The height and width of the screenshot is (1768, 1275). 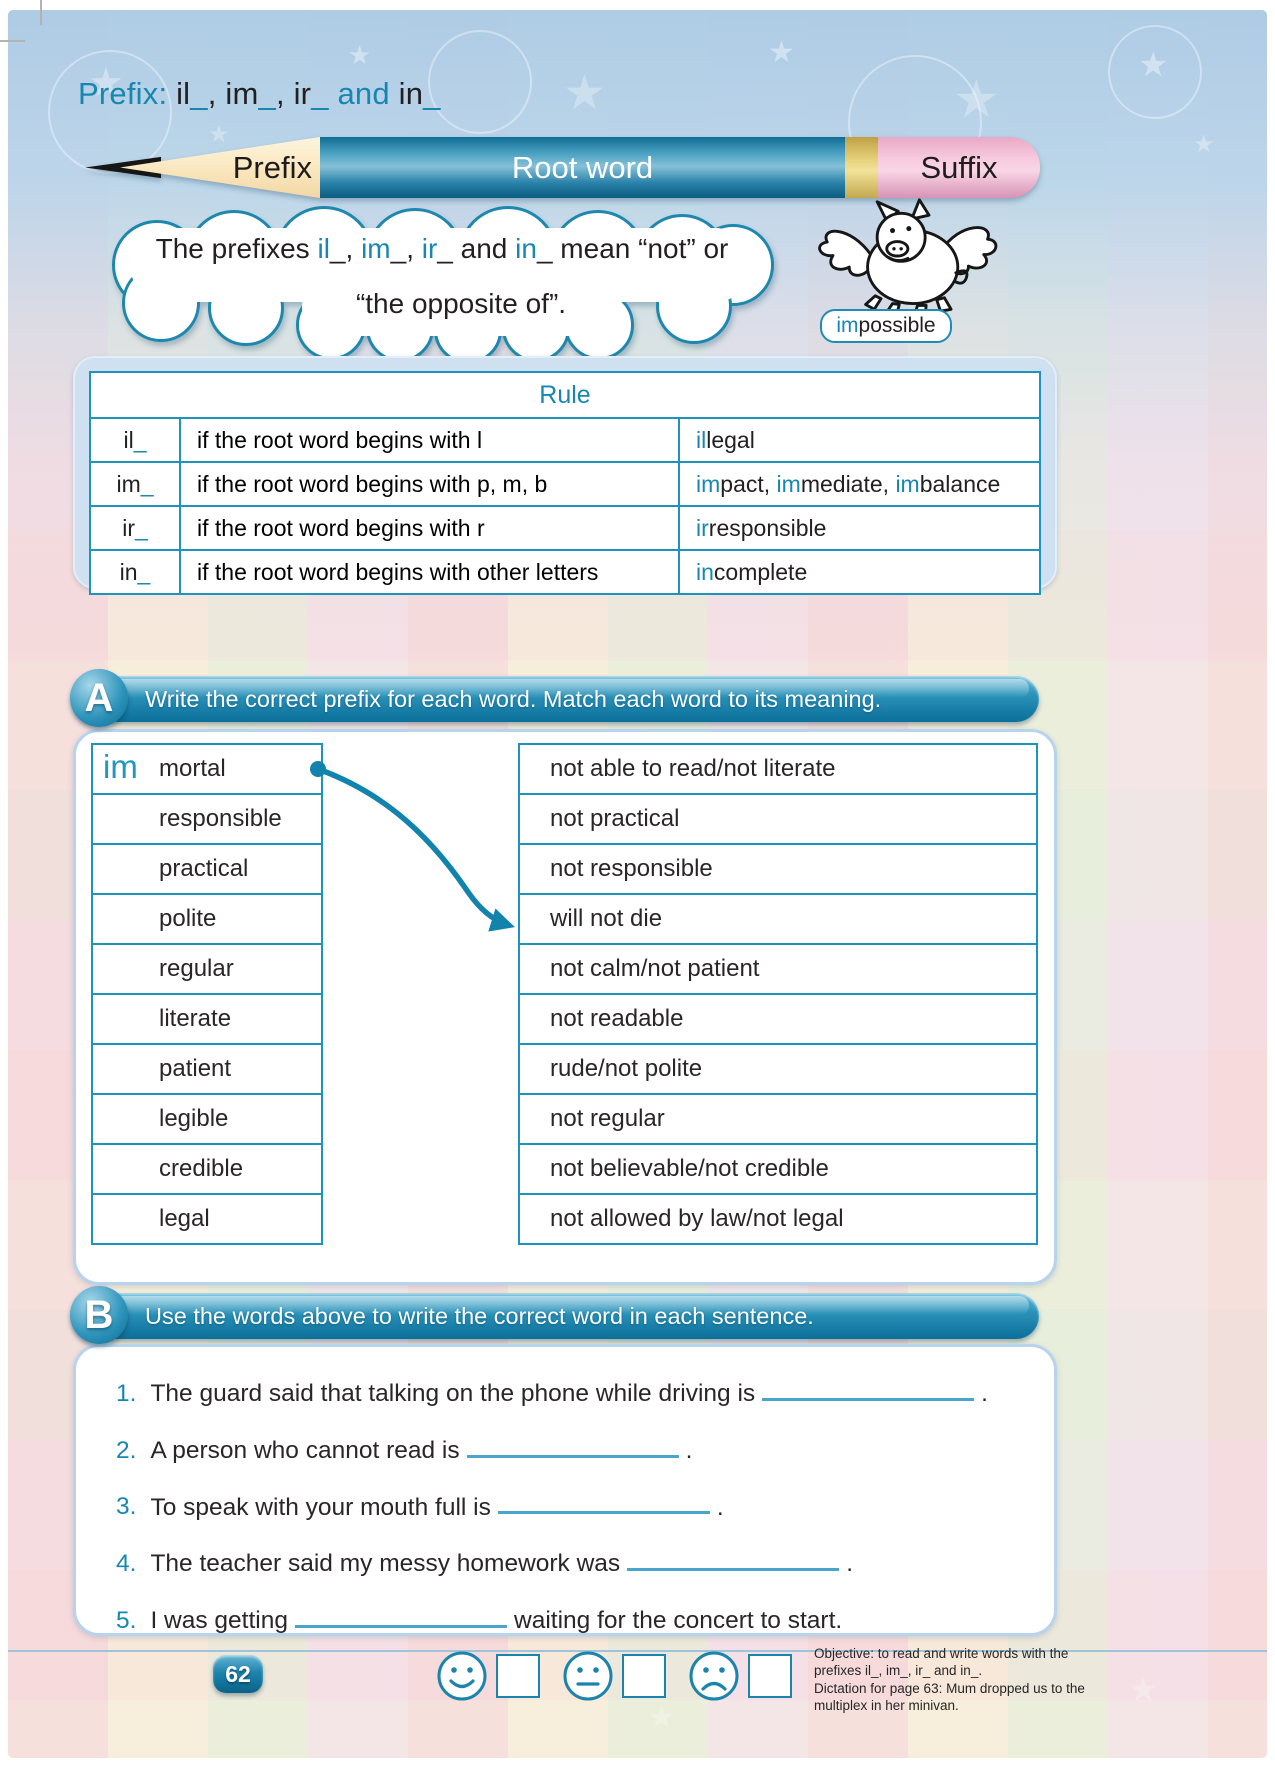 I want to click on meaning-box: not regular, so click(x=778, y=1119).